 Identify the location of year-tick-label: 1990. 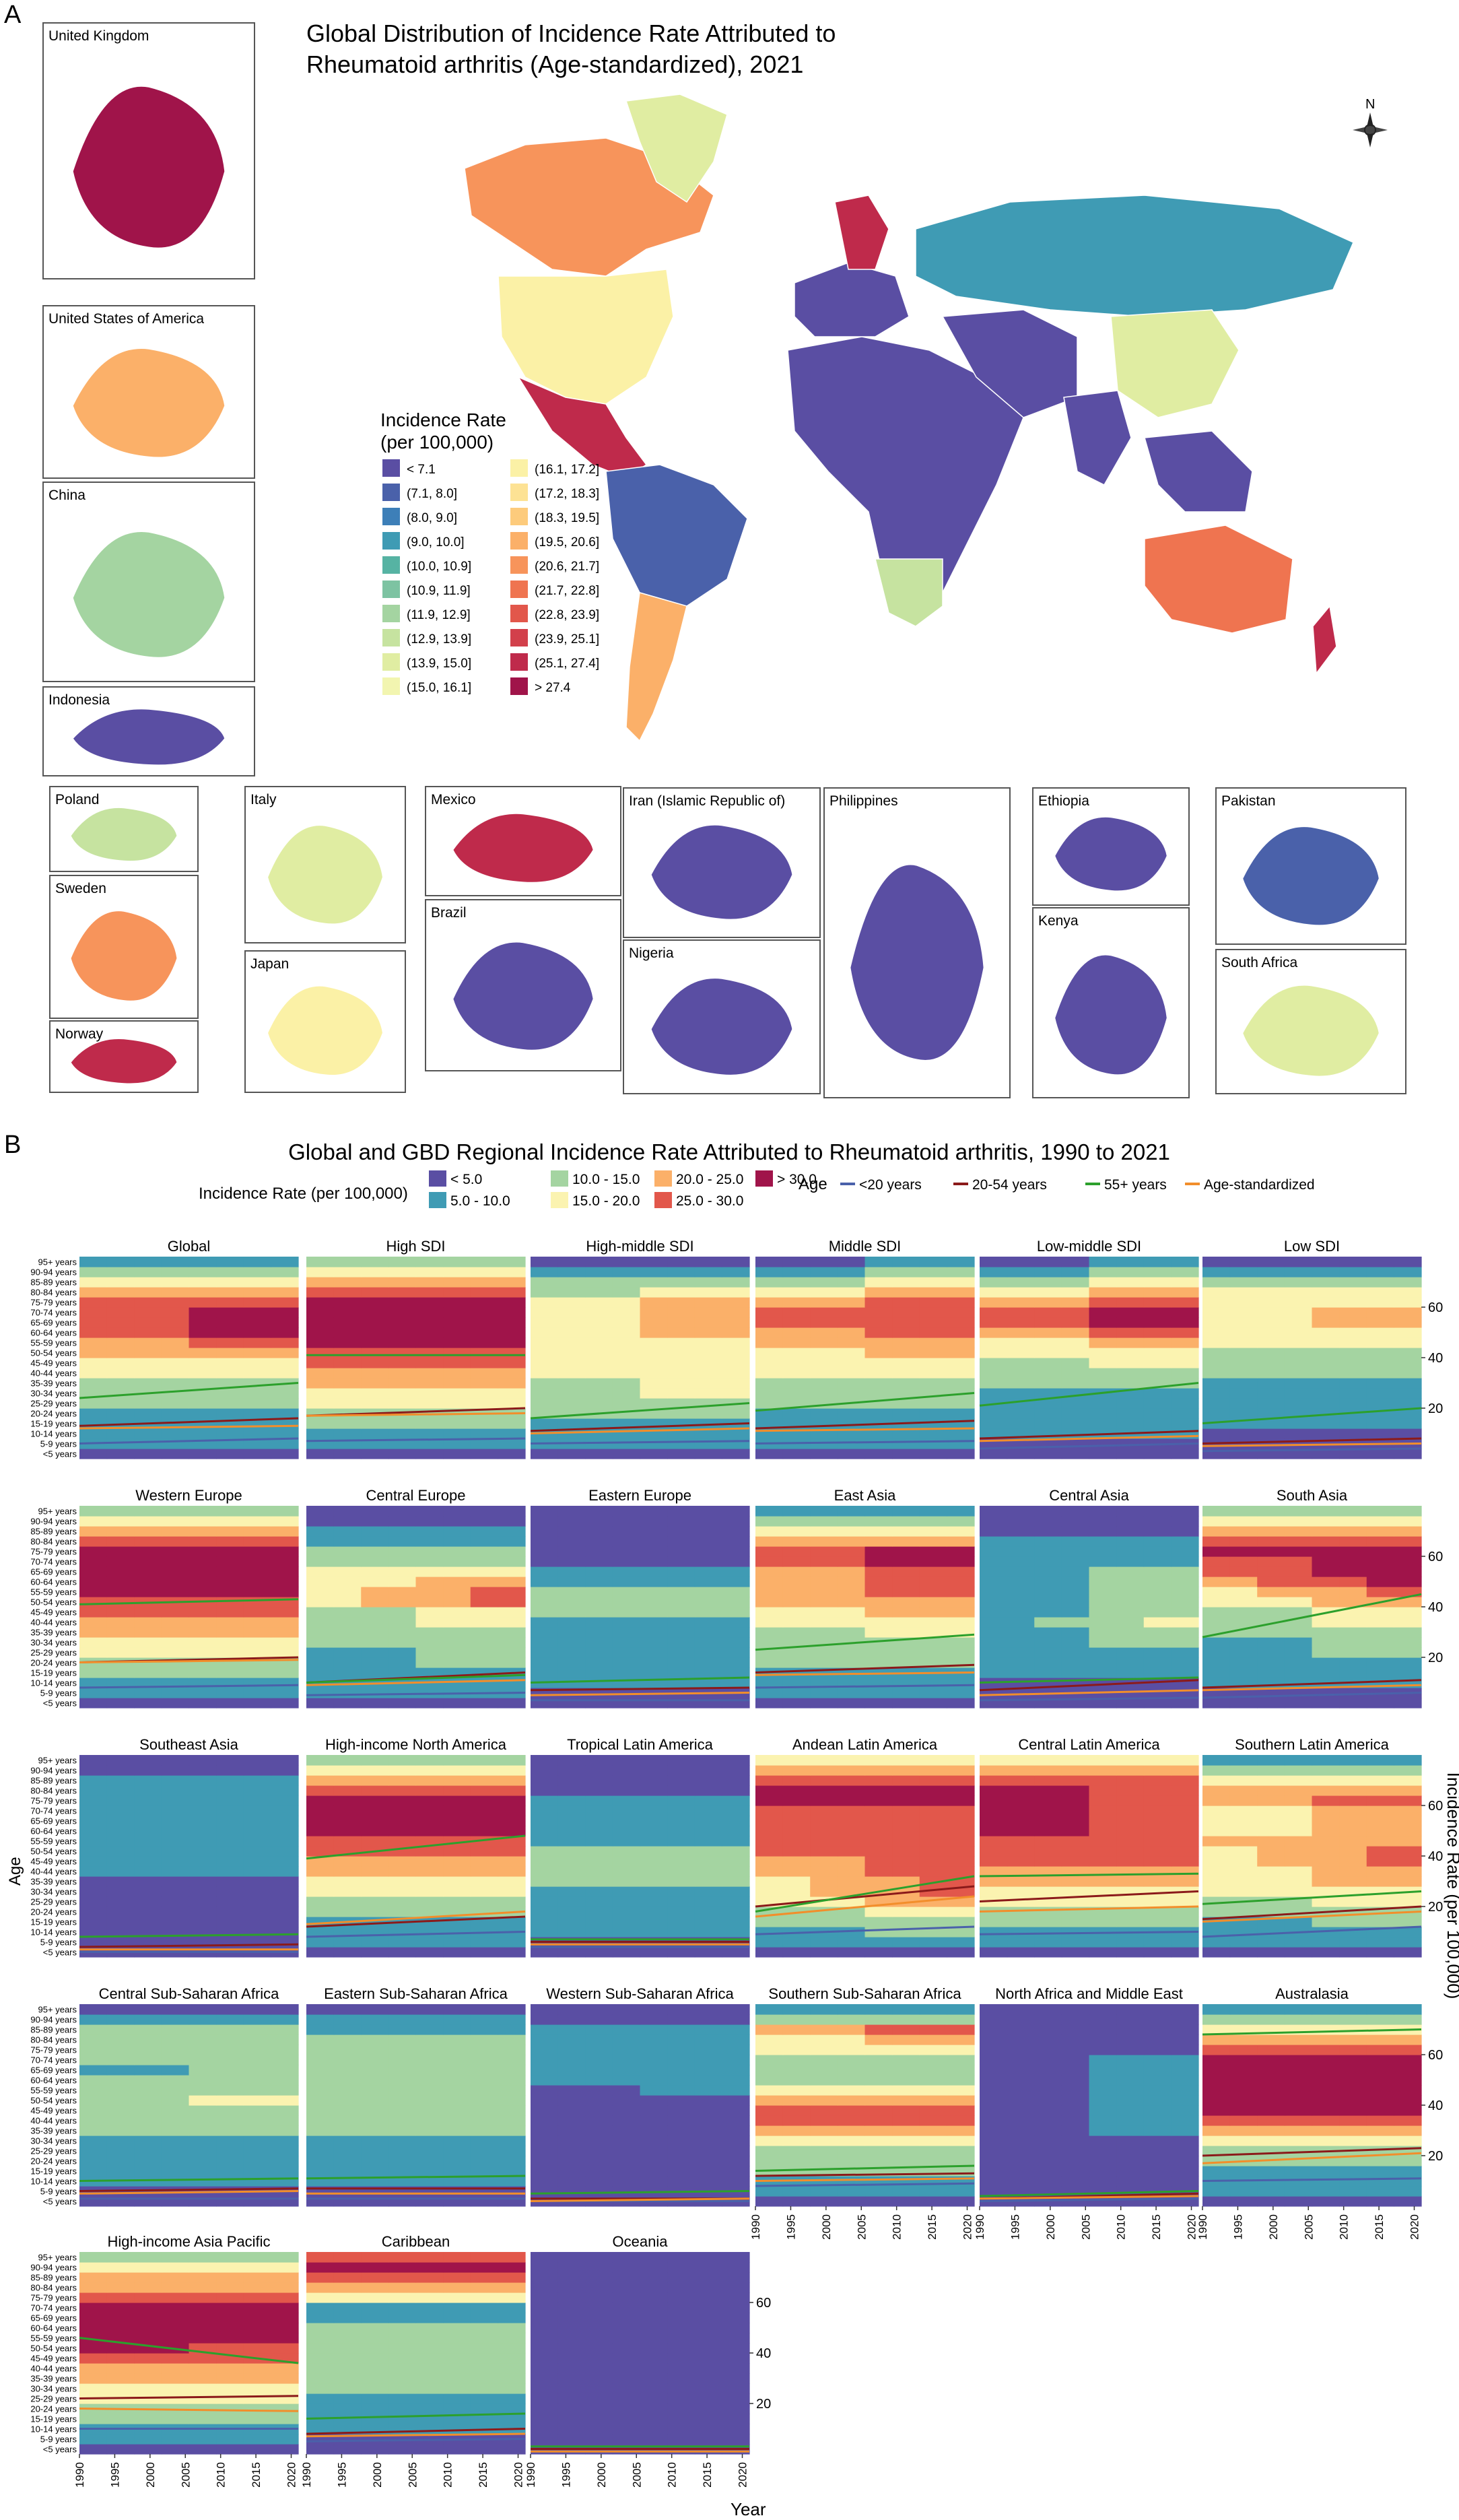
(1202, 2227).